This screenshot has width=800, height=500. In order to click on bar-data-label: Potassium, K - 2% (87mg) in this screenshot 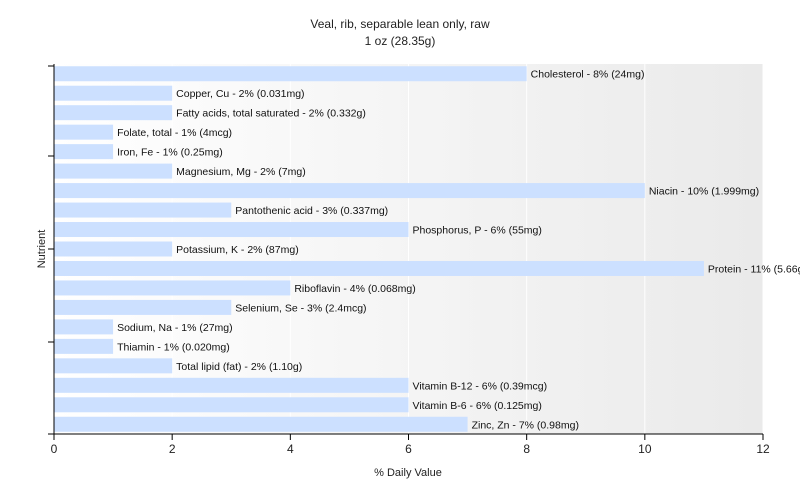, I will do `click(237, 250)`.